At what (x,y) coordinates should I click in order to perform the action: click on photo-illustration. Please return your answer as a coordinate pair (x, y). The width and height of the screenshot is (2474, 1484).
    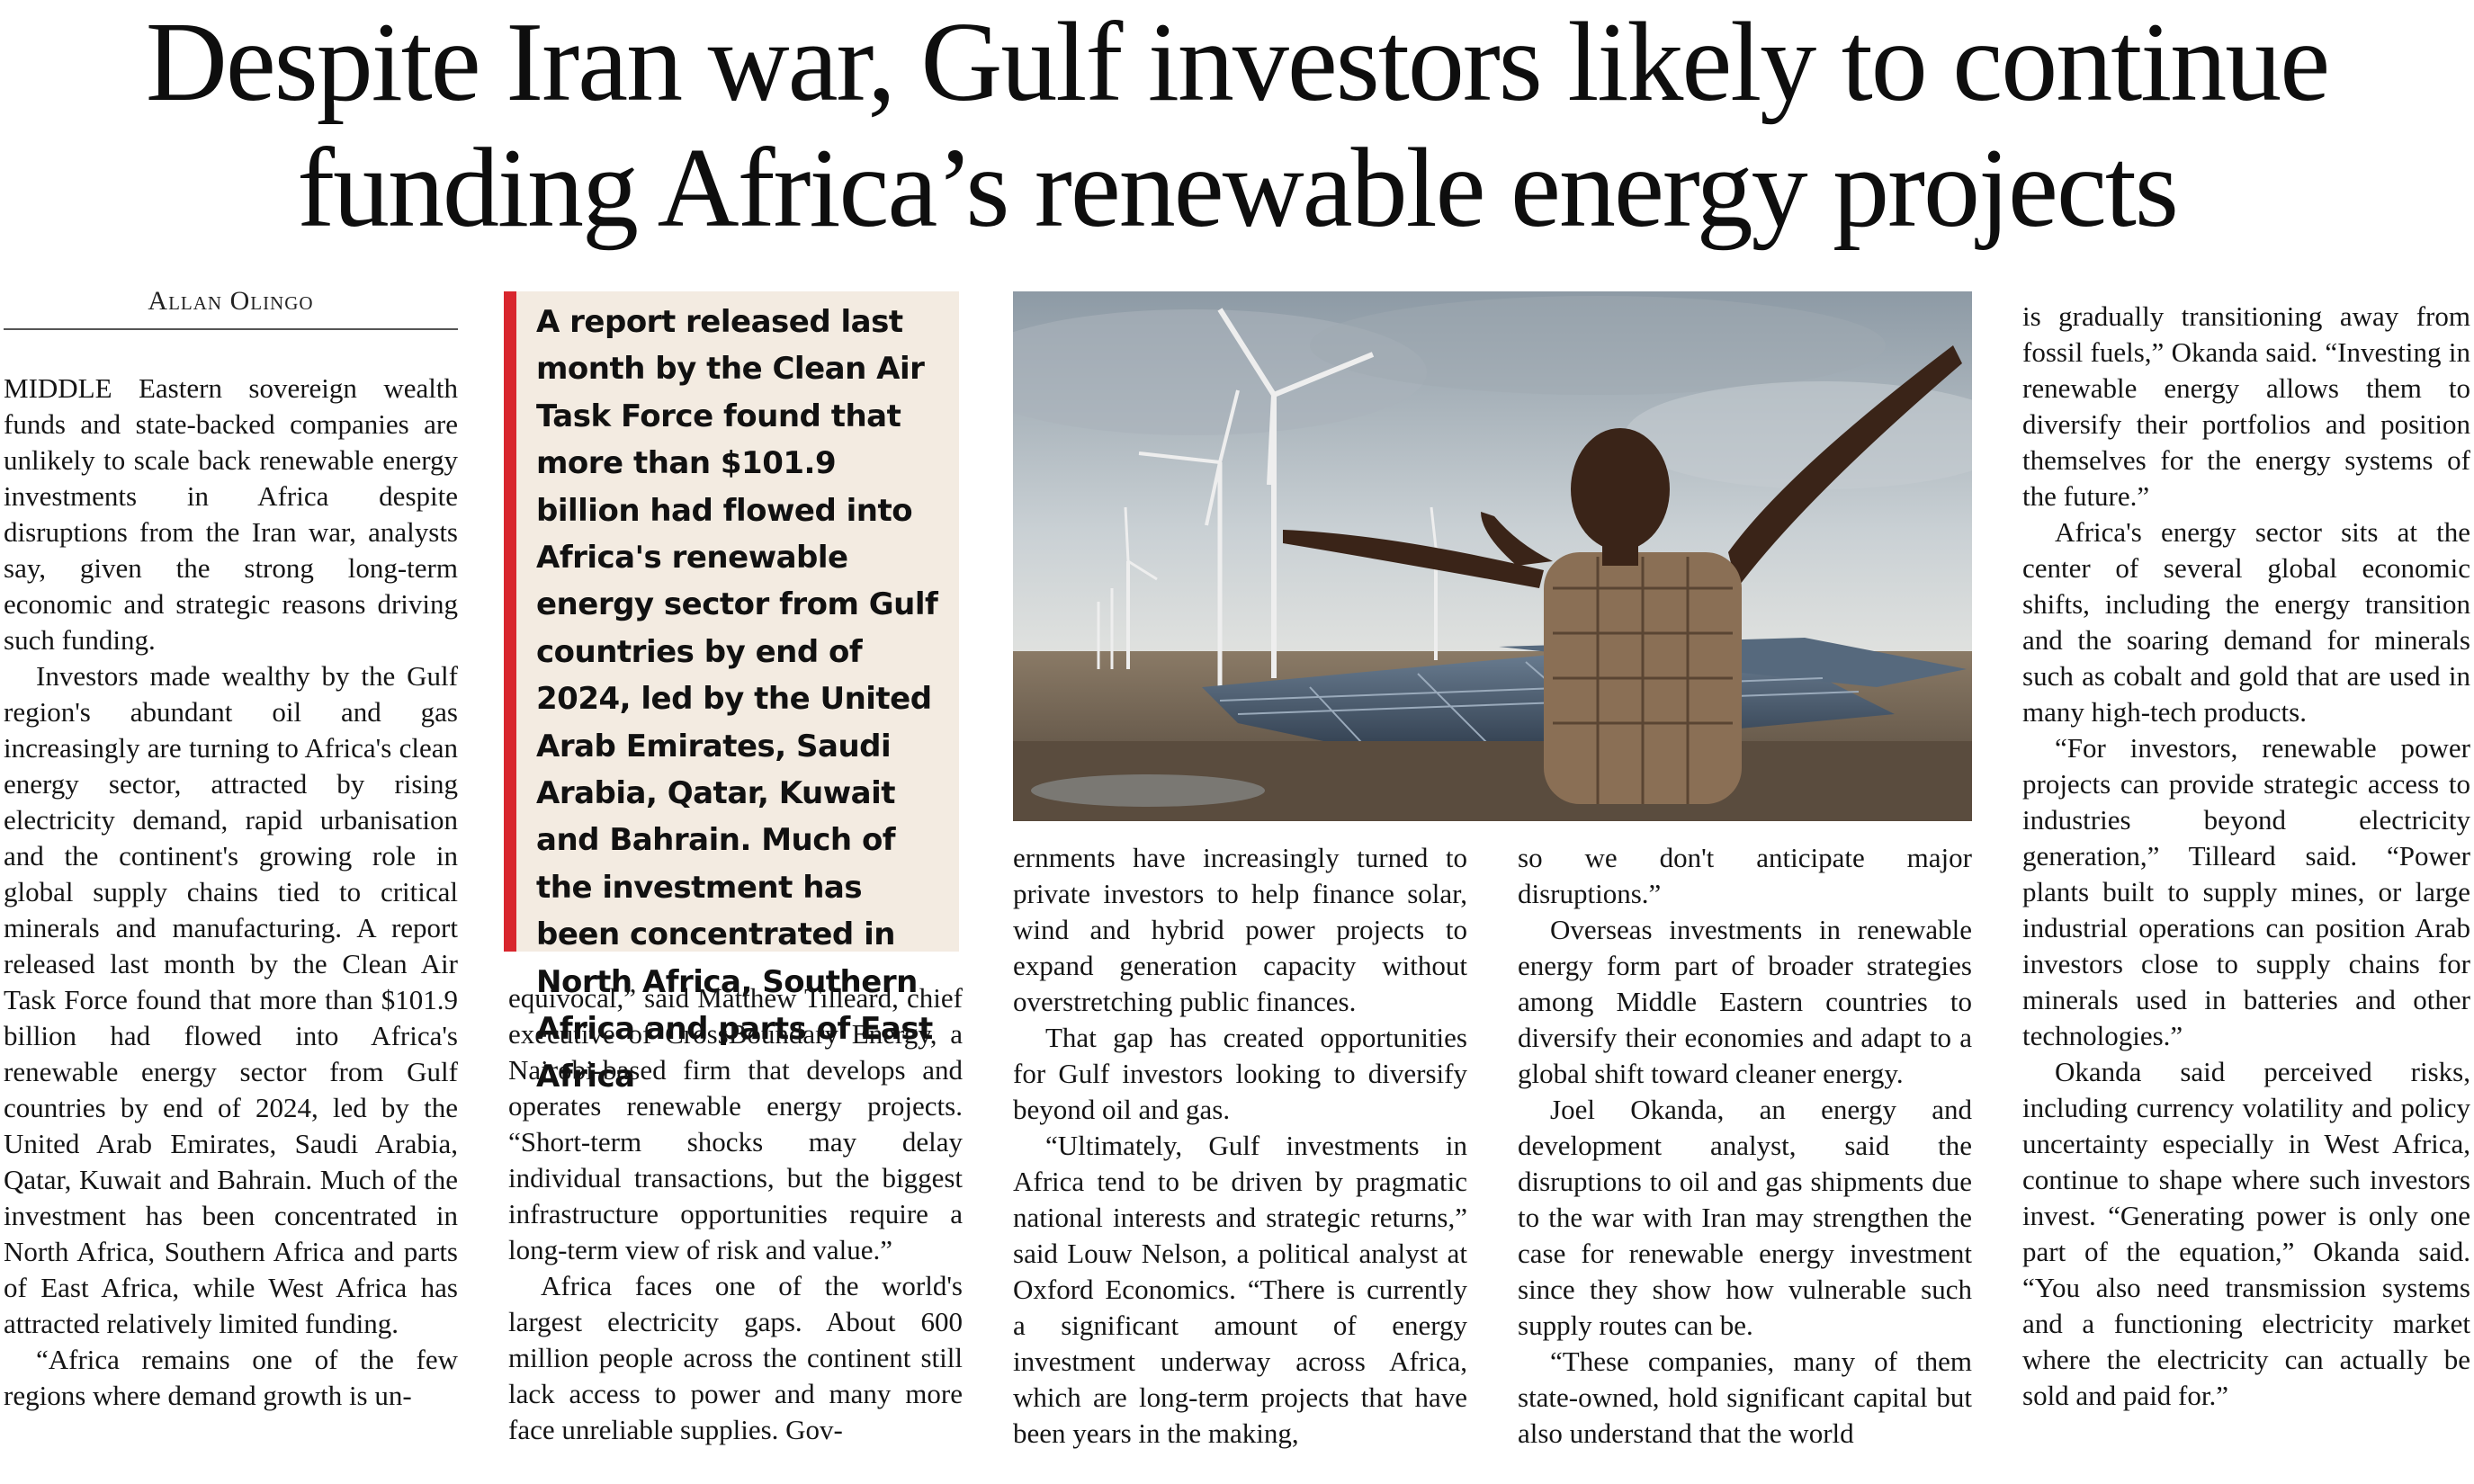
    Looking at the image, I should click on (1492, 556).